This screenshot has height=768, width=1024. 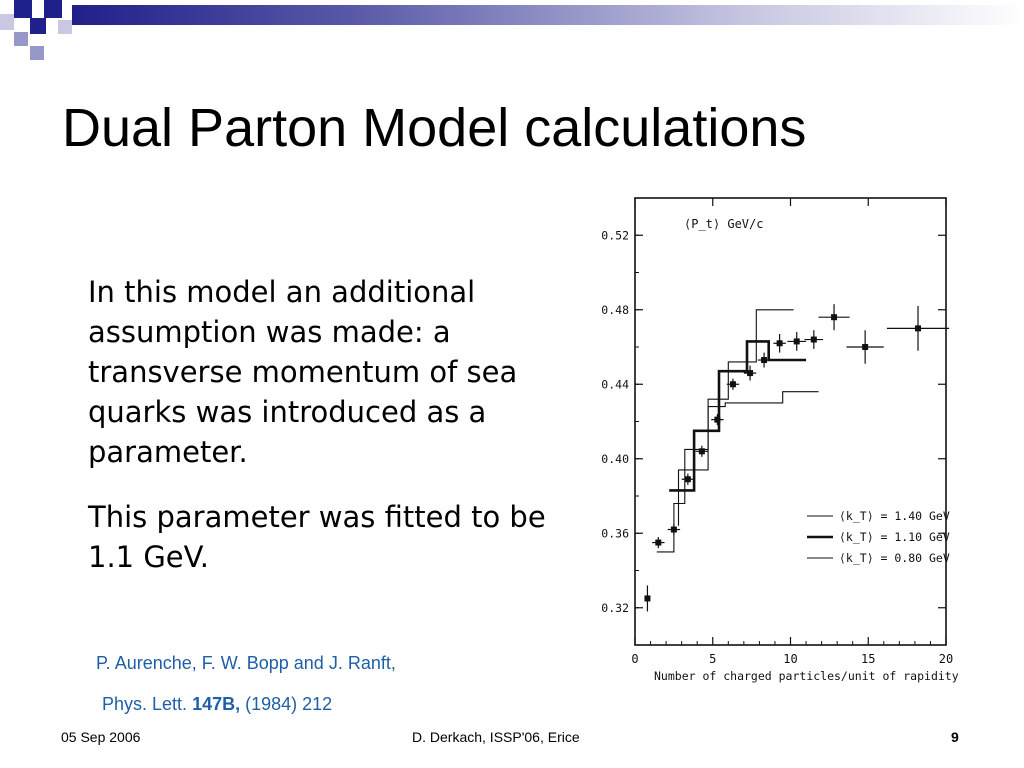 I want to click on citation-authors: P. Aurenche, F. W. Bopp and J. Ranft,, so click(x=246, y=663).